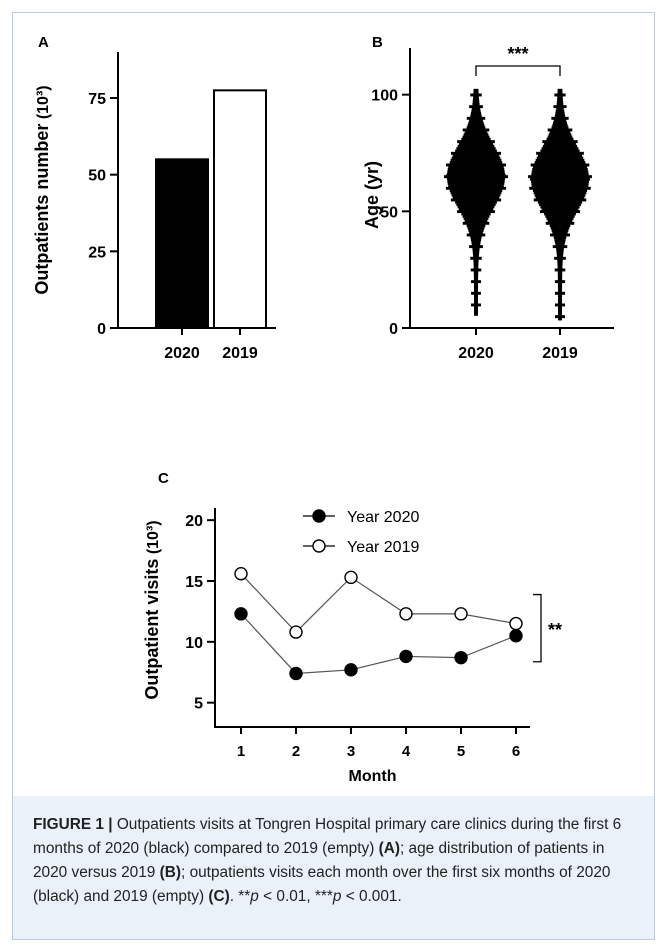 The image size is (667, 949). Describe the element at coordinates (516, 751) in the screenshot. I see `x-tick-label: 6` at that location.